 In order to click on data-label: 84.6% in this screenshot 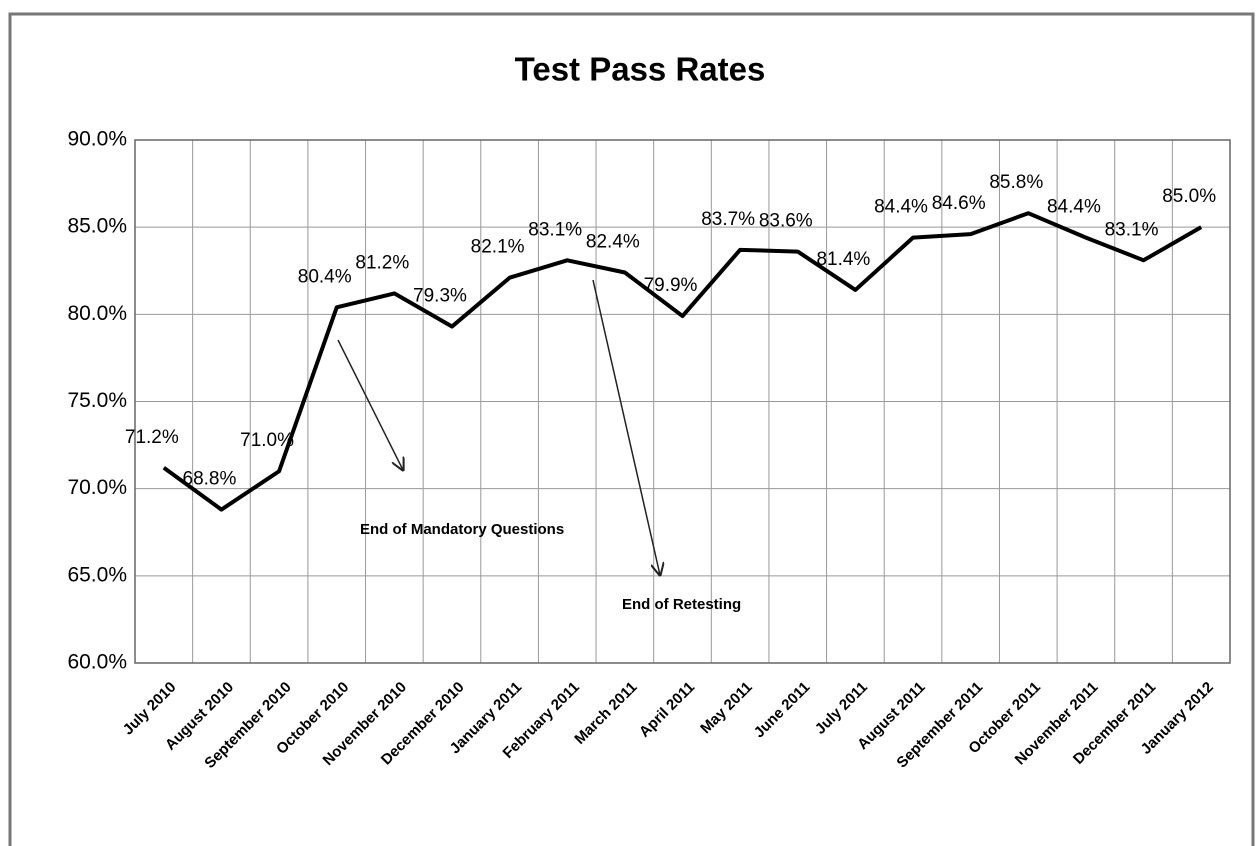, I will do `click(959, 203)`.